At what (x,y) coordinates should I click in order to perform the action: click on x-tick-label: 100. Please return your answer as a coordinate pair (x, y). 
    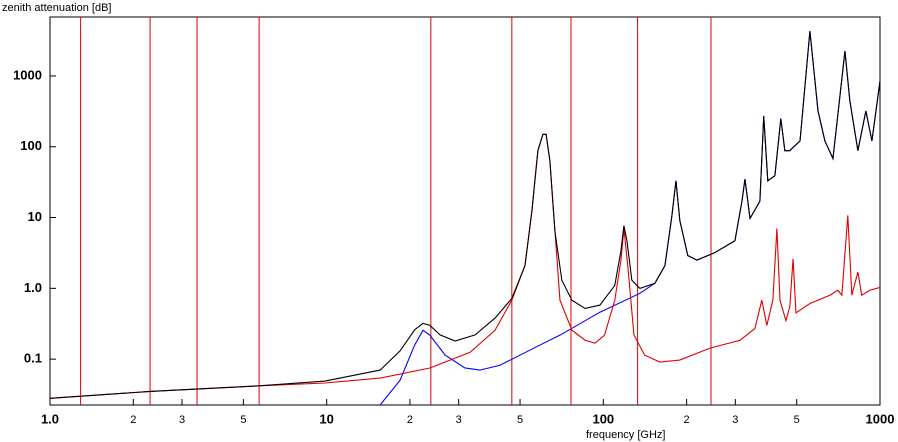
    Looking at the image, I should click on (603, 418).